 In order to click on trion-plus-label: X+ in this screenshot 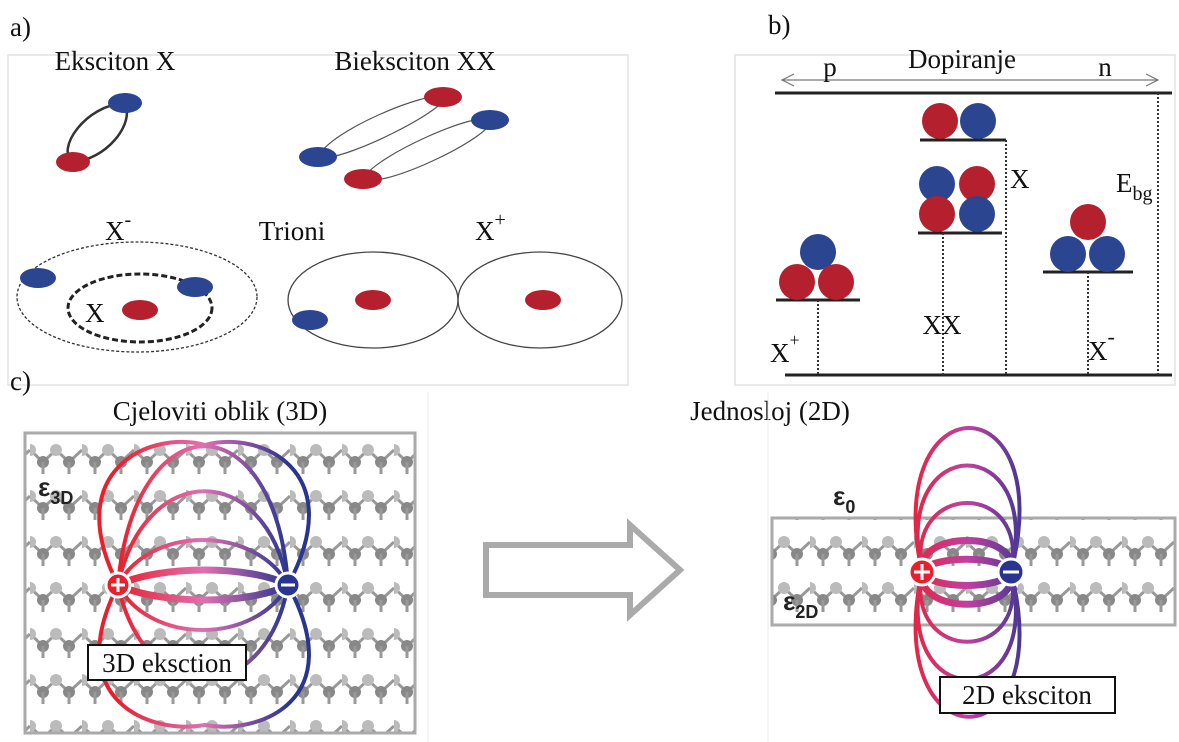, I will do `click(490, 227)`.